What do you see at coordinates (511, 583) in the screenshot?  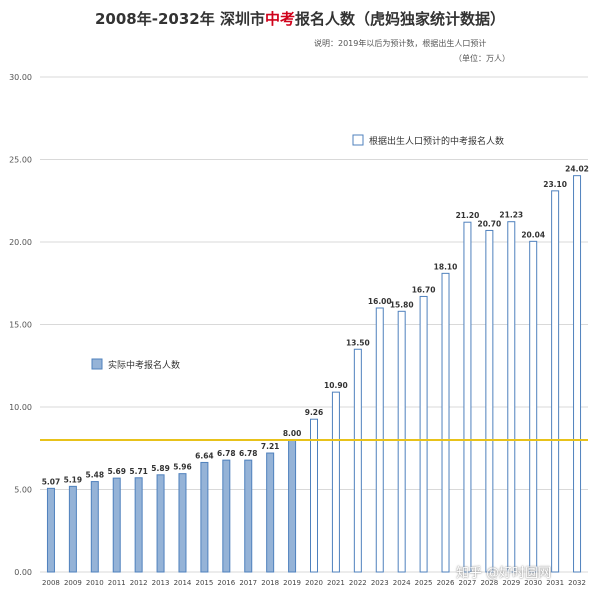 I see `x-tick-label: 2029` at bounding box center [511, 583].